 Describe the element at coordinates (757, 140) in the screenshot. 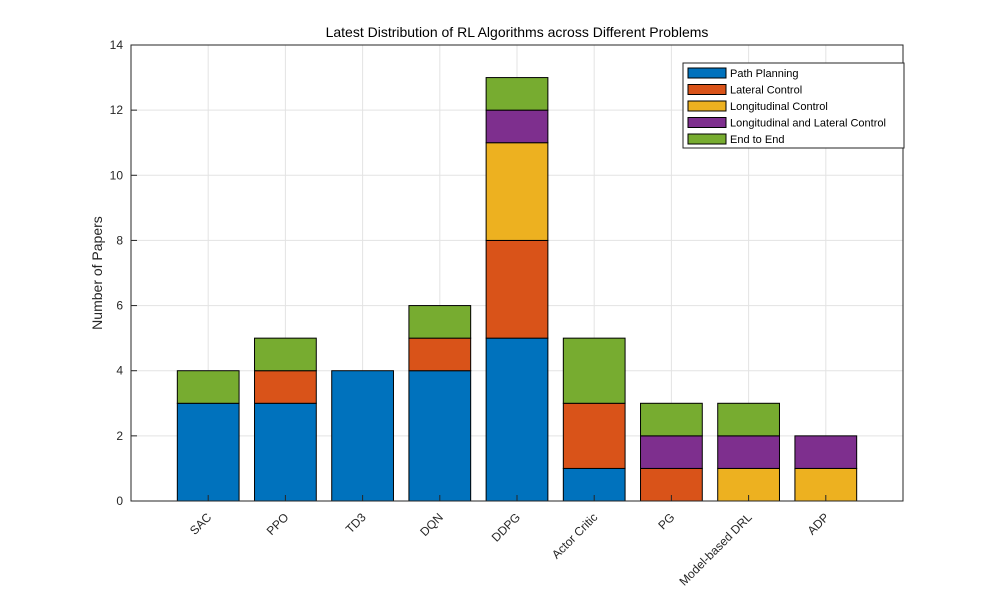

I see `legend-label: End to End` at that location.